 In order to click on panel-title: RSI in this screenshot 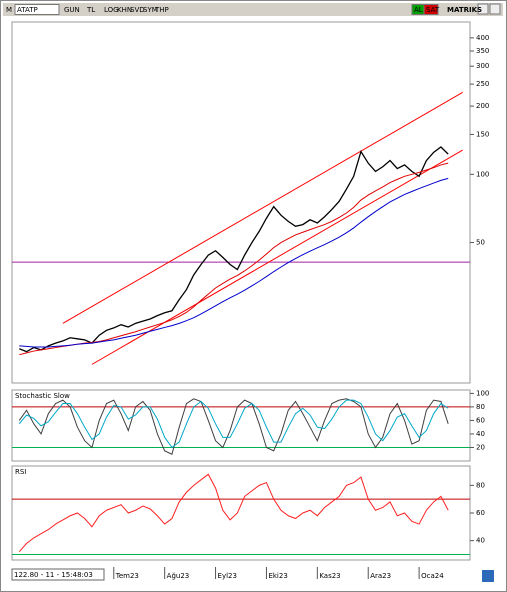, I will do `click(20, 472)`.